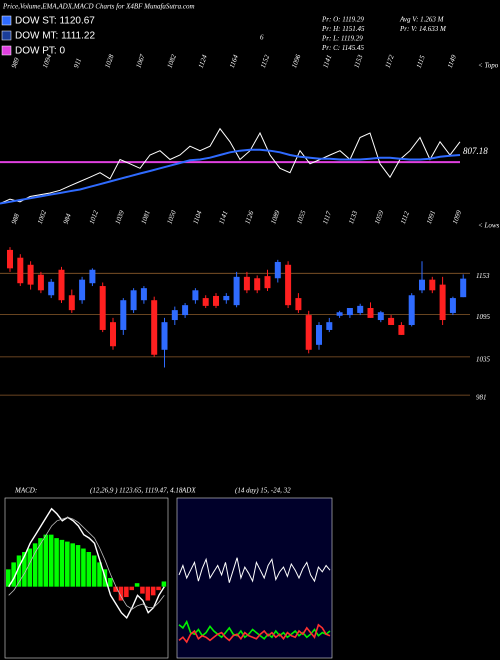  Describe the element at coordinates (301, 217) in the screenshot. I see `peak-label: 1055` at that location.